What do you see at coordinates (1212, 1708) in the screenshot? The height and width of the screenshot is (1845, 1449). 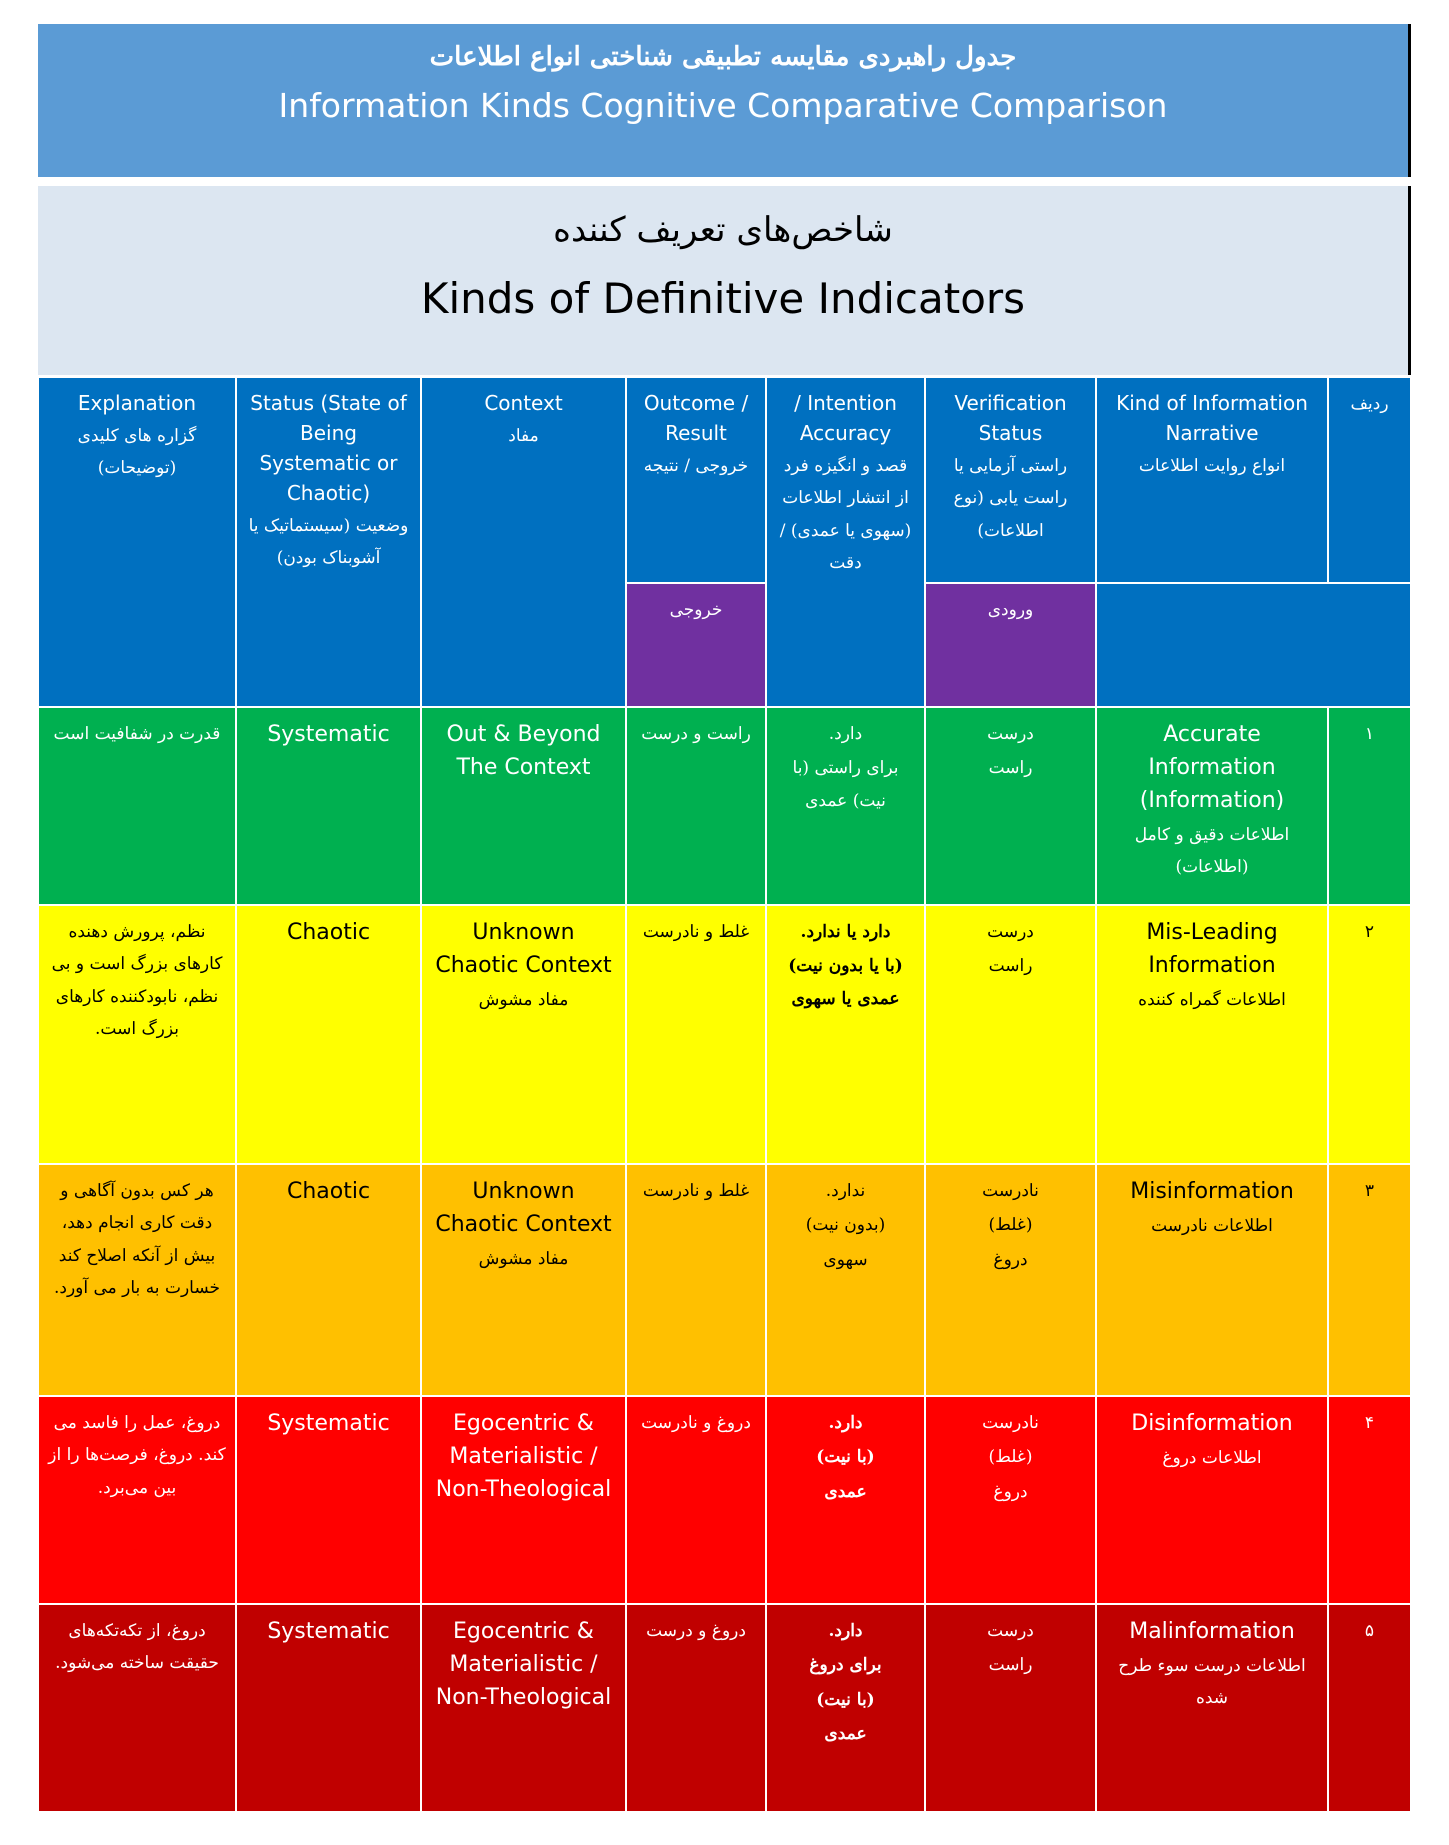 I see `table-cell: Malinformation اطلاعات درست سوء طرح شده` at bounding box center [1212, 1708].